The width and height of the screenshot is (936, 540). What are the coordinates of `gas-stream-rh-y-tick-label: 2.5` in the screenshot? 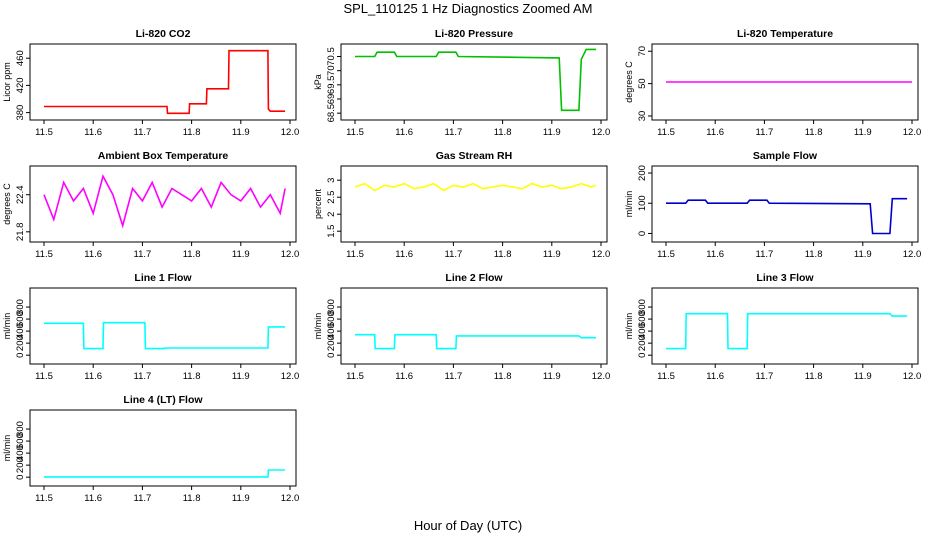 It's located at (331, 197).